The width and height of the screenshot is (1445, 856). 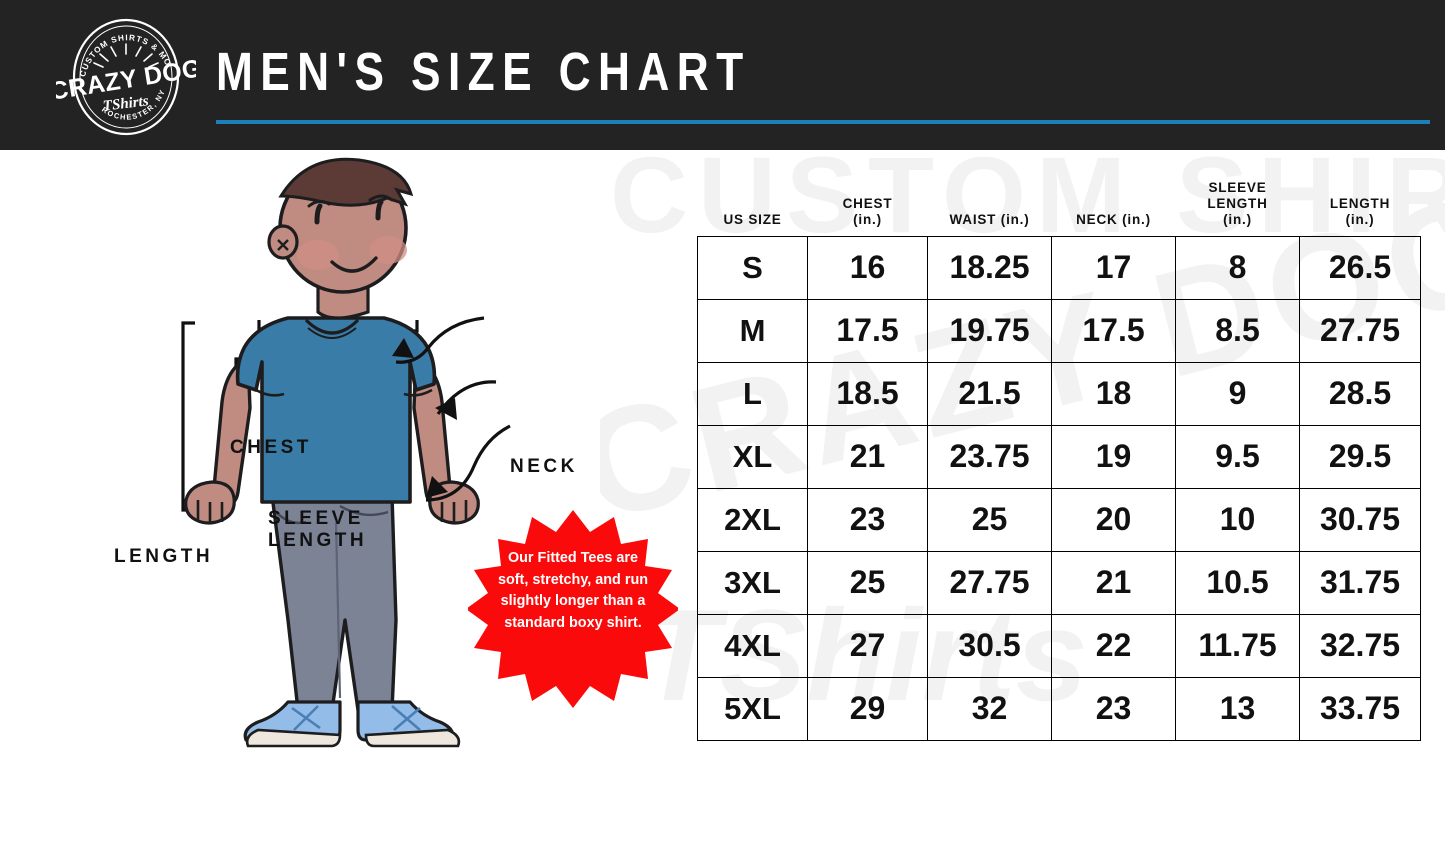 I want to click on pants-shape, so click(x=334, y=602).